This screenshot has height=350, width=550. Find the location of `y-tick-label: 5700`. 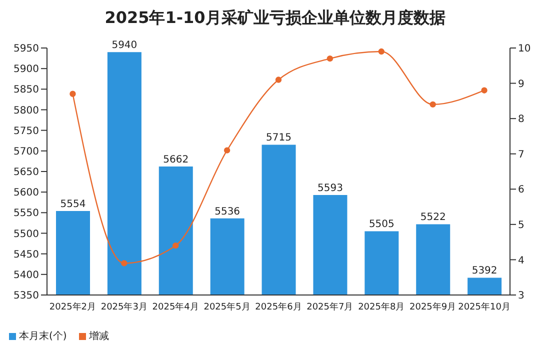

y-tick-label: 5700 is located at coordinates (26, 152).